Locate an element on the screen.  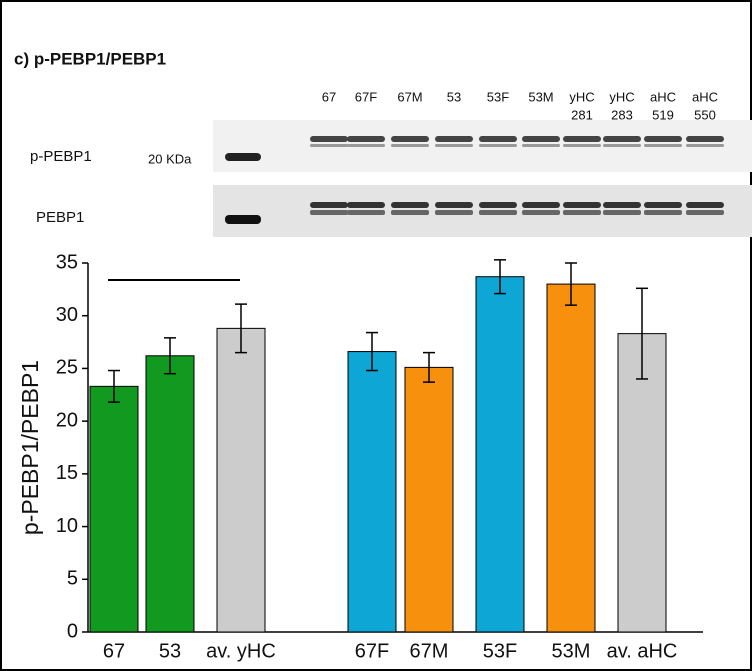
y-tick-label: 10 is located at coordinates (67, 526).